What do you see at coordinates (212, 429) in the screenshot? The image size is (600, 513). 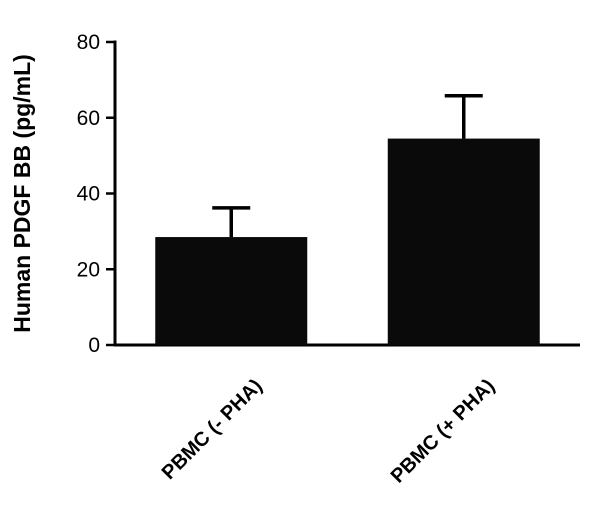 I see `x-tick-label: PBMC (- PHA)` at bounding box center [212, 429].